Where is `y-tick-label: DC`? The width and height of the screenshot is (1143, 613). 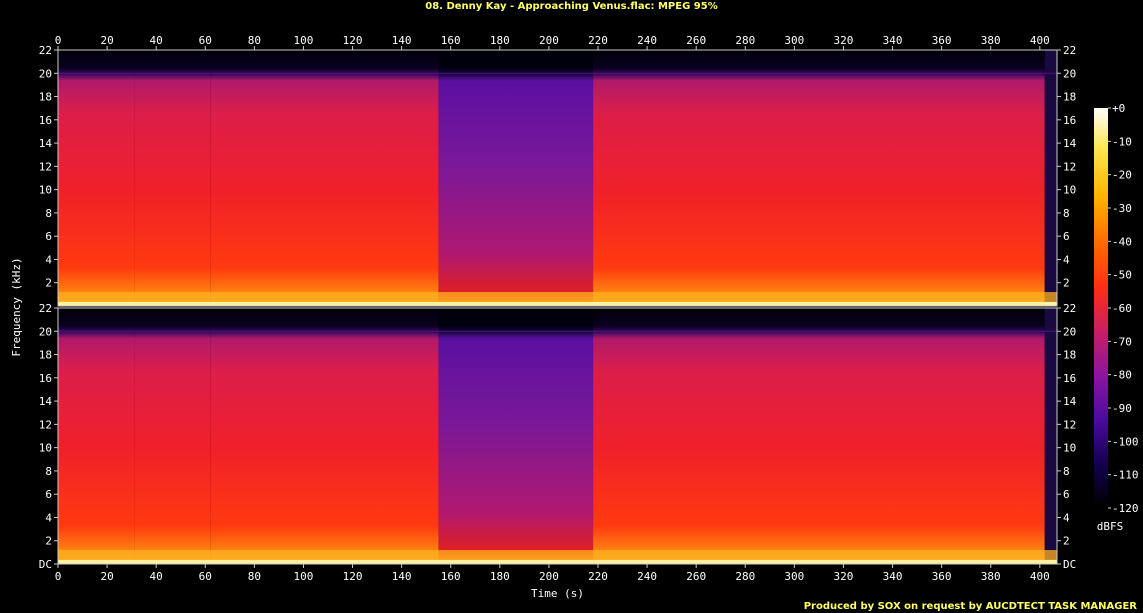
y-tick-label: DC is located at coordinates (1069, 564).